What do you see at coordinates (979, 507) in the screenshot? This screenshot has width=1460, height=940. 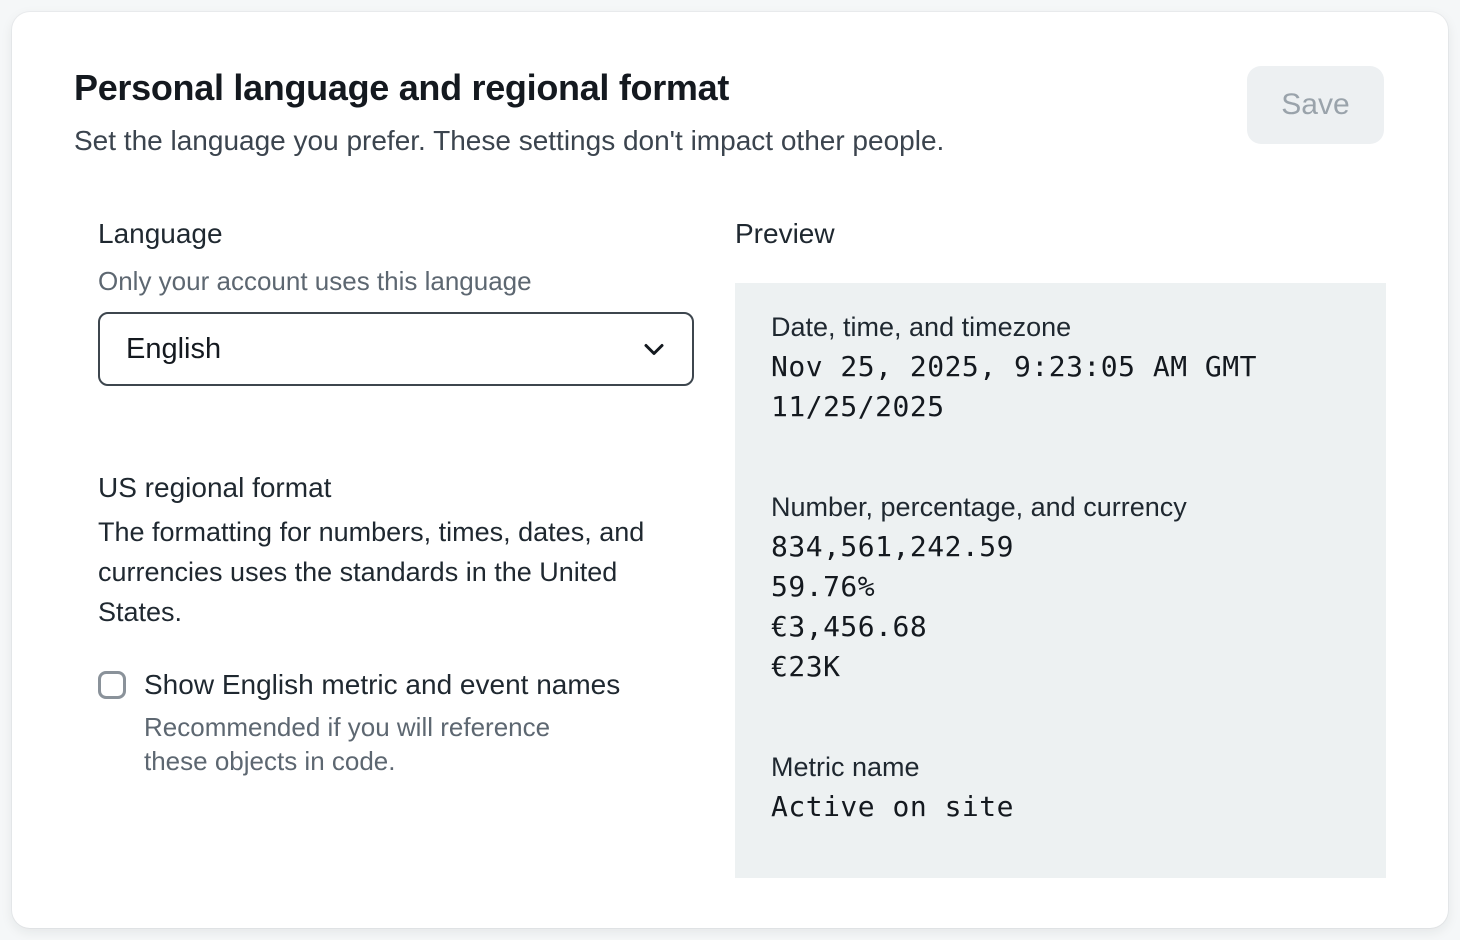 I see `preview-group-label: Number, percentage, and currency` at bounding box center [979, 507].